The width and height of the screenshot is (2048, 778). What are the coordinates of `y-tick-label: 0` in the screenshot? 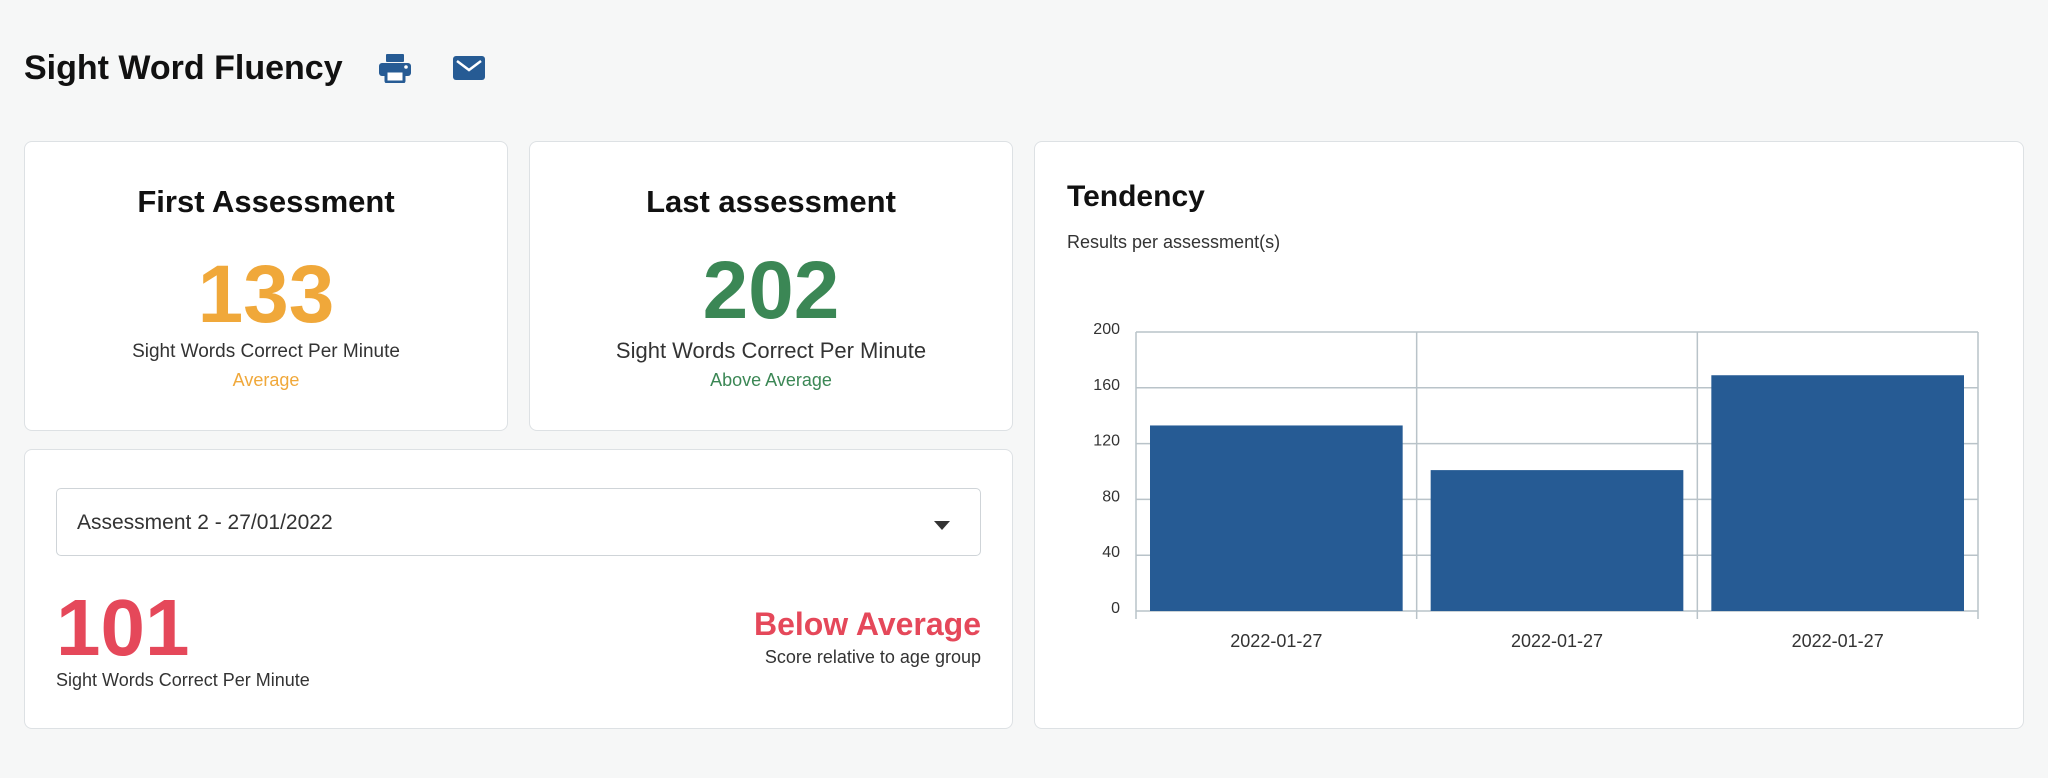 It's located at (1115, 608).